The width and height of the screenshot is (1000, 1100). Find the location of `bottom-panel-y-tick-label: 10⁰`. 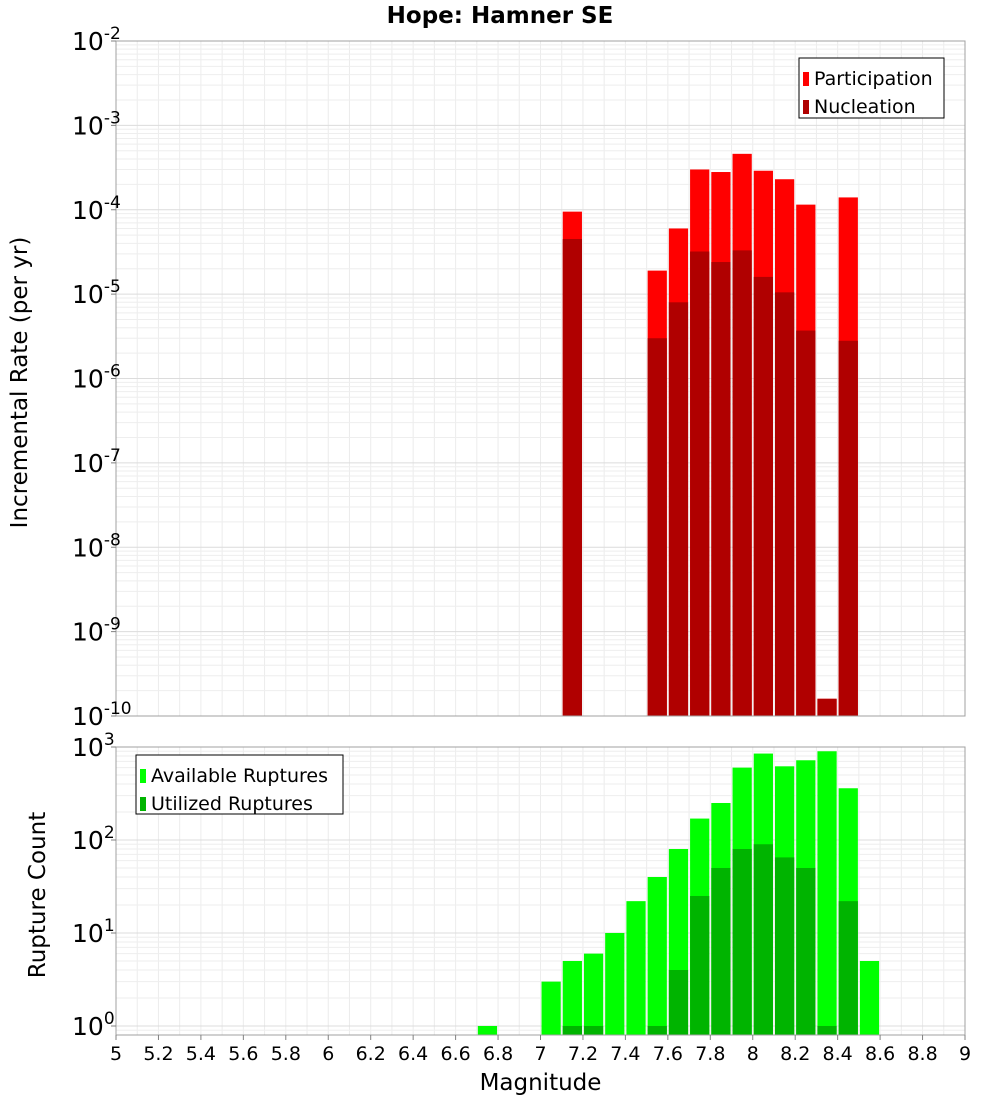

bottom-panel-y-tick-label: 10⁰ is located at coordinates (93, 1025).